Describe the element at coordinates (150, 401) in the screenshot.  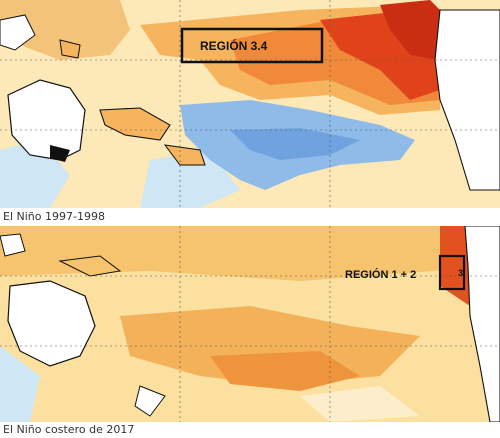
I see `land-new-zealand` at that location.